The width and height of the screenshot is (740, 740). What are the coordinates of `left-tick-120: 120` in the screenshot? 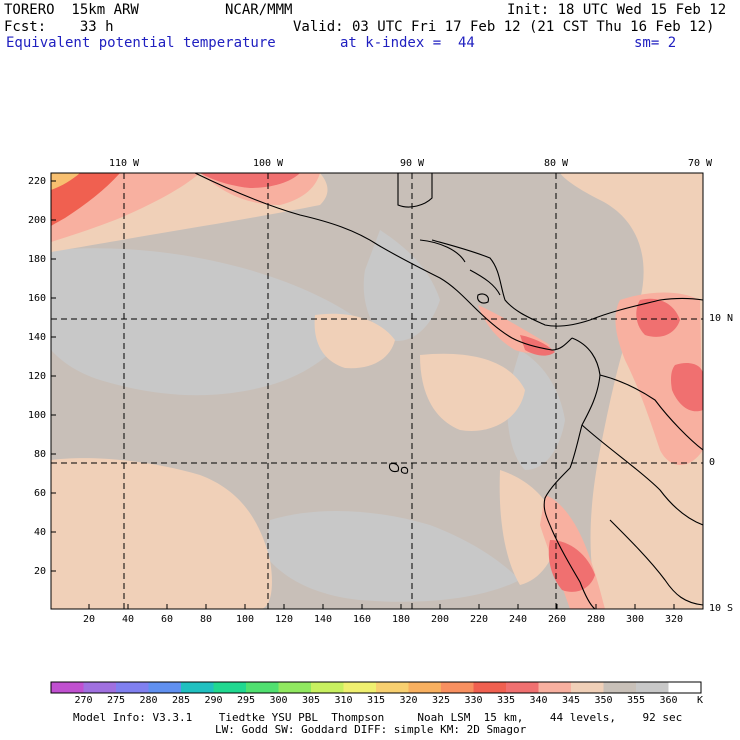 It's located at (36, 376).